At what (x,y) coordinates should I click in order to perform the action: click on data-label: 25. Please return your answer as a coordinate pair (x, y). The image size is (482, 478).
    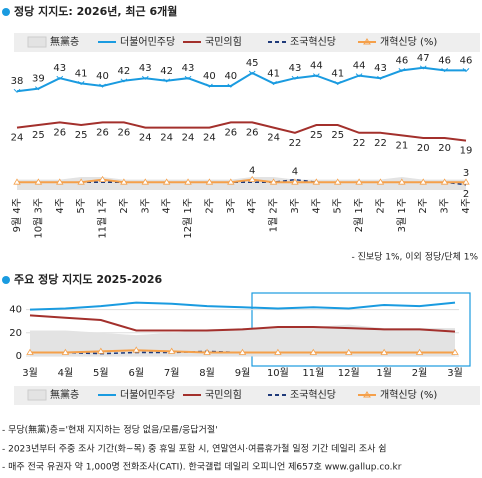
    Looking at the image, I should click on (316, 135).